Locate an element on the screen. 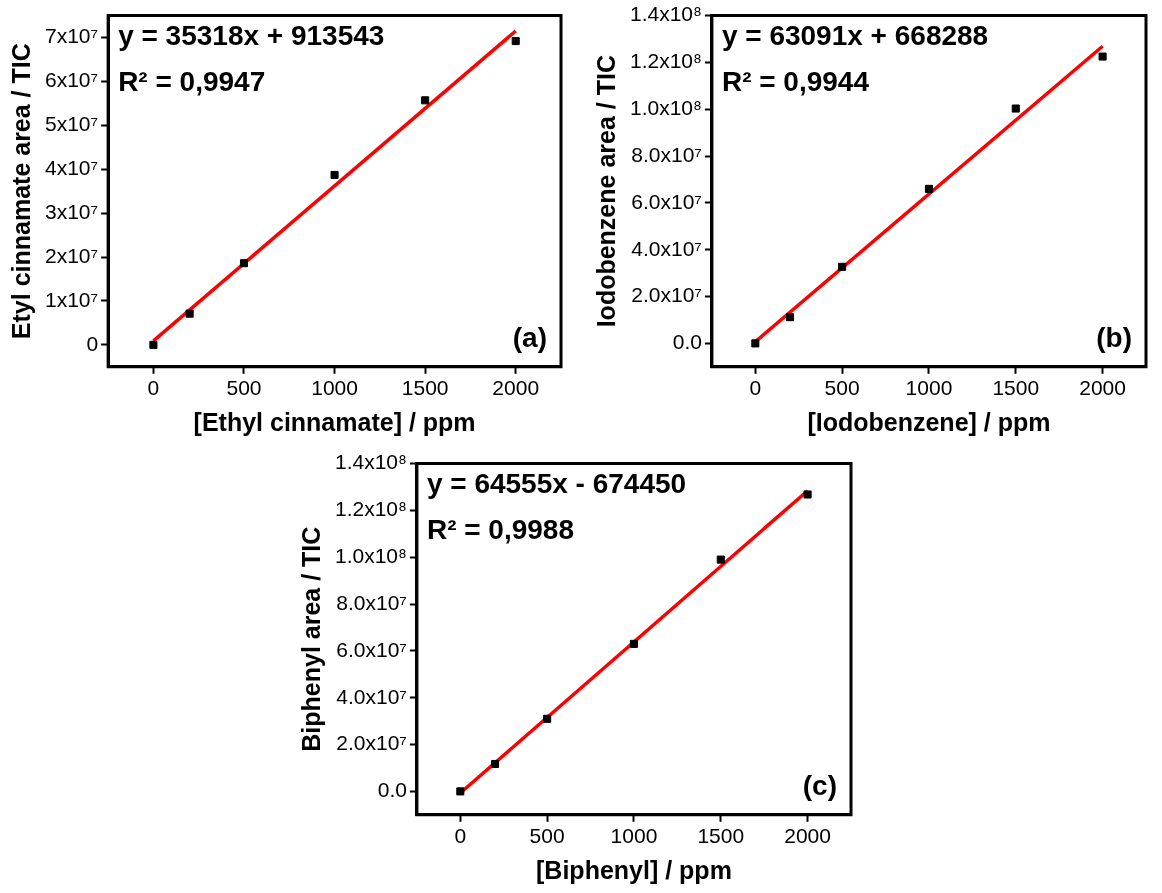 This screenshot has height=893, width=1162. annotation: R² = 0,9947 is located at coordinates (192, 82).